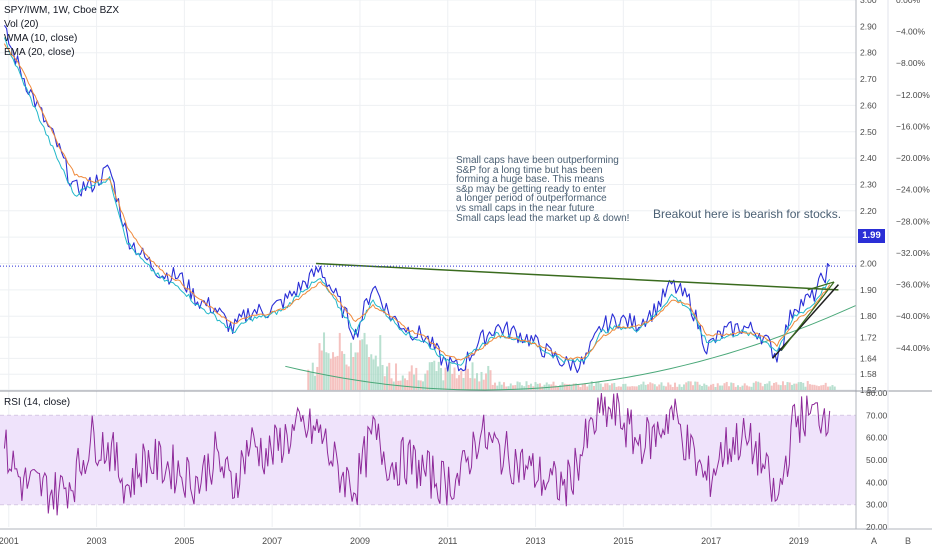 The height and width of the screenshot is (555, 932). Describe the element at coordinates (907, 541) in the screenshot. I see `log-scale-button: B` at that location.